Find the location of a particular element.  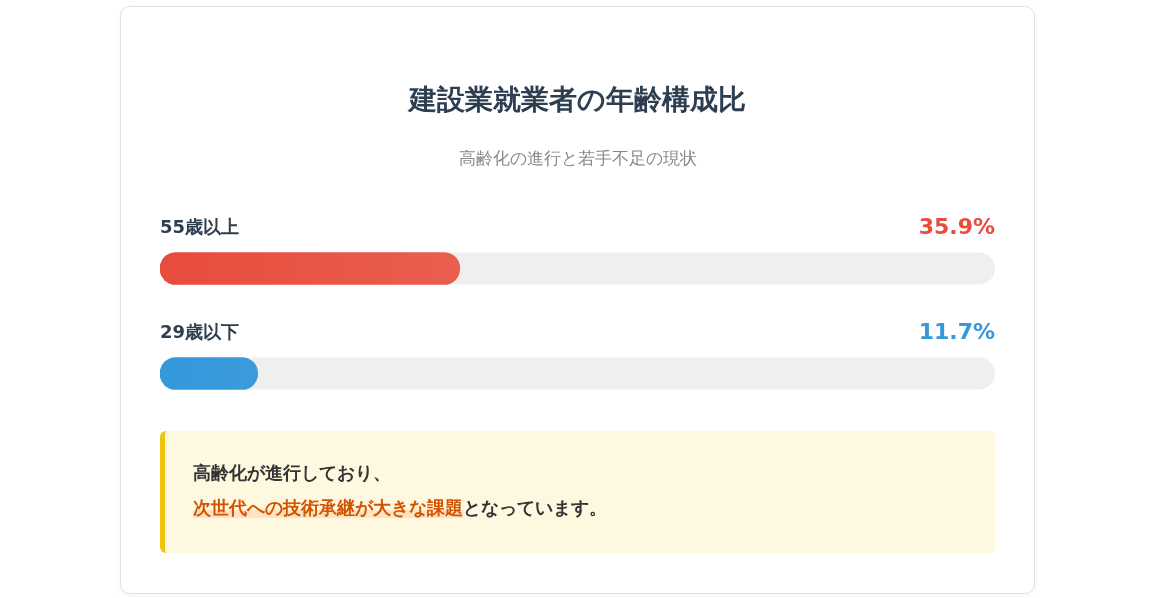

text: 高齢化が進行しており、 is located at coordinates (292, 473).